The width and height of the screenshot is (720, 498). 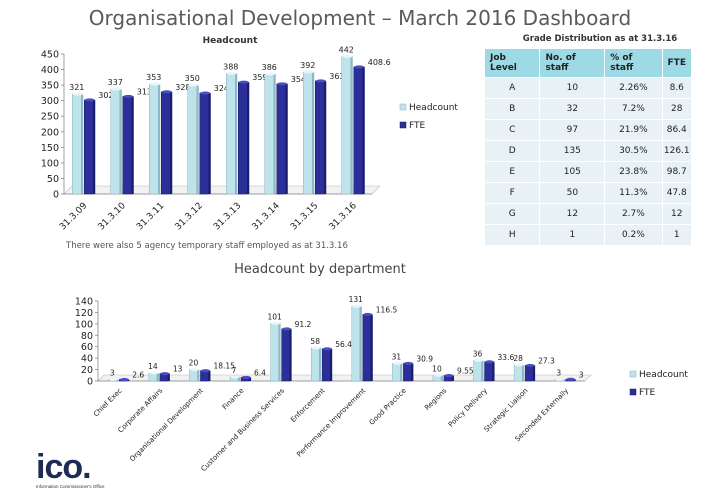 I want to click on grade-row: F 50 11.3% 47.8, so click(x=588, y=193).